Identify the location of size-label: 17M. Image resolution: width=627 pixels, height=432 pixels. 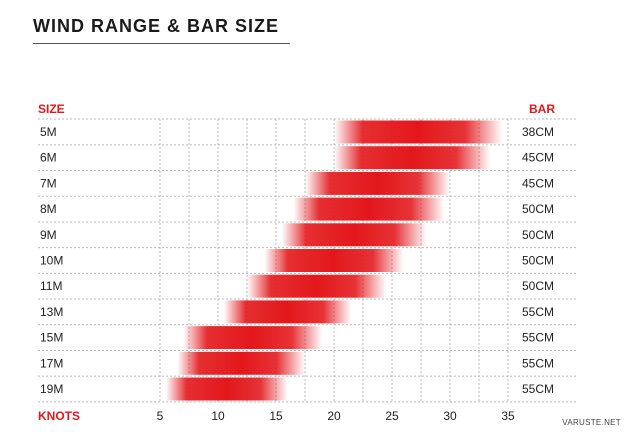
(51, 363).